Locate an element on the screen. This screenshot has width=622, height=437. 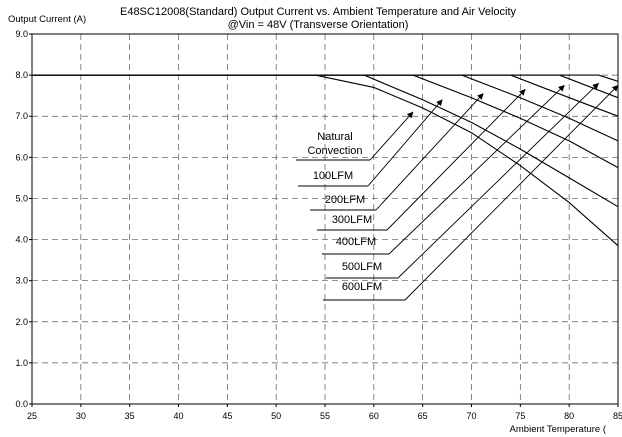
x-tick-label: 65 is located at coordinates (423, 416).